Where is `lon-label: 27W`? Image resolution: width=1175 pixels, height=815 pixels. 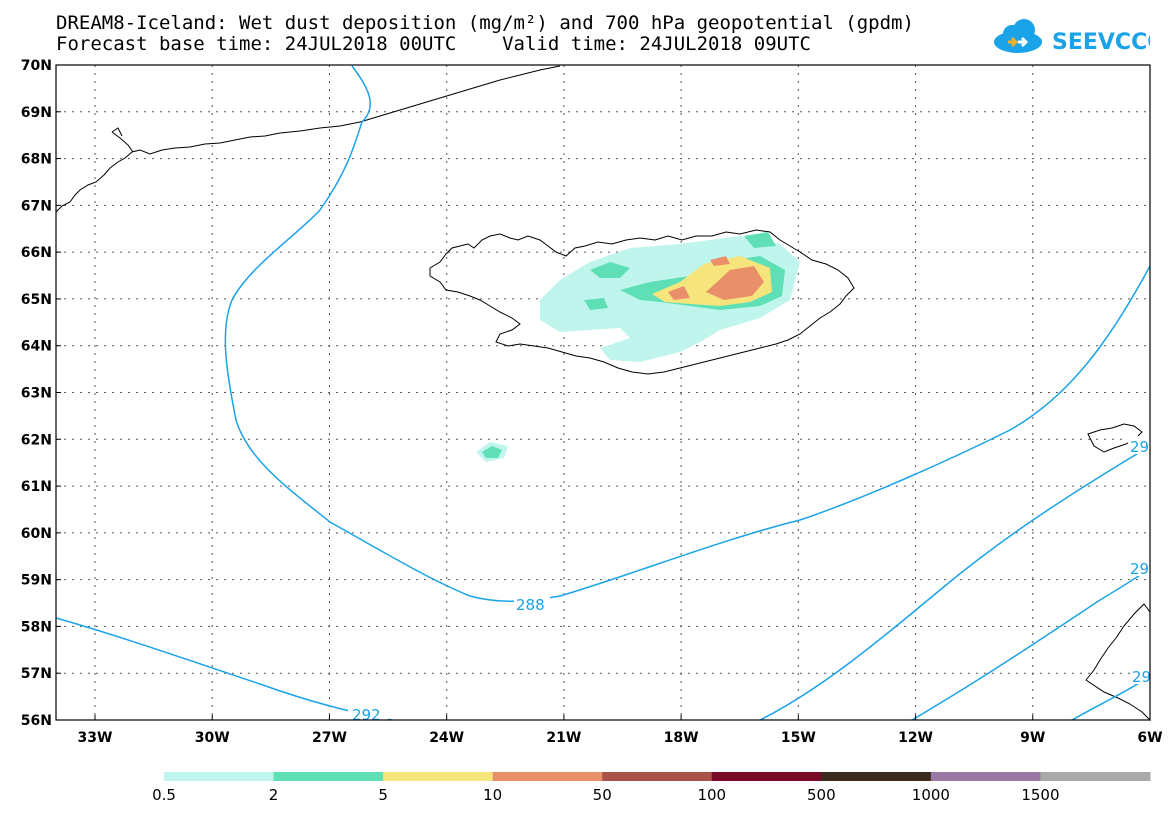
lon-label: 27W is located at coordinates (329, 738).